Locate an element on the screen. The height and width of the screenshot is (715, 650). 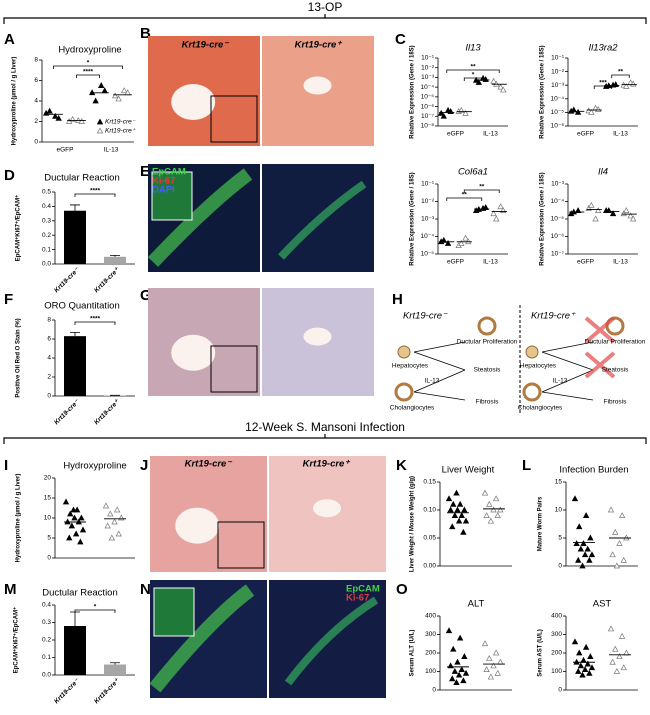
cholangiocyte-icon is located at coordinates (404, 392).